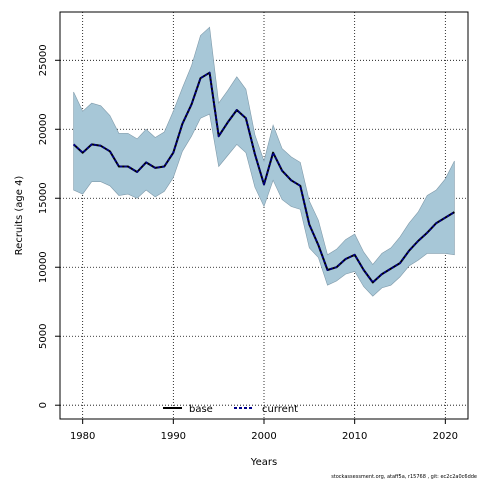 This screenshot has width=480, height=480. What do you see at coordinates (280, 409) in the screenshot?
I see `legend-label-current: current` at bounding box center [280, 409].